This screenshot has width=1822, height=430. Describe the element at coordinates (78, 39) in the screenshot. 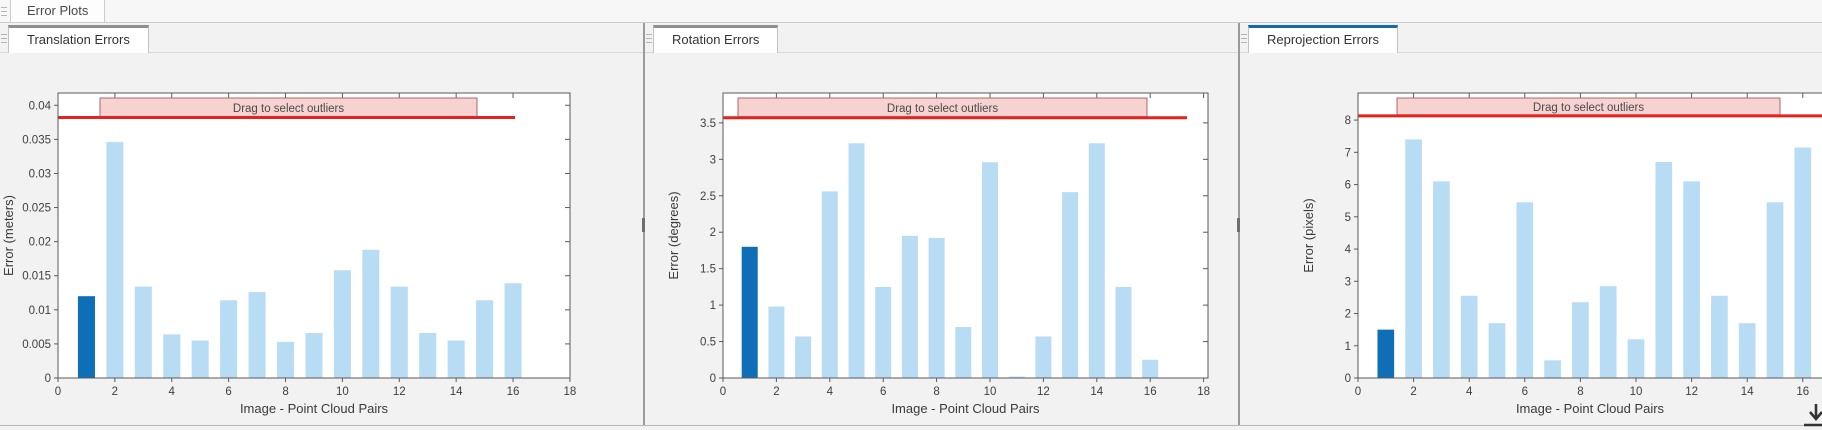

I see `tab-translation-errors: Translation Errors` at that location.